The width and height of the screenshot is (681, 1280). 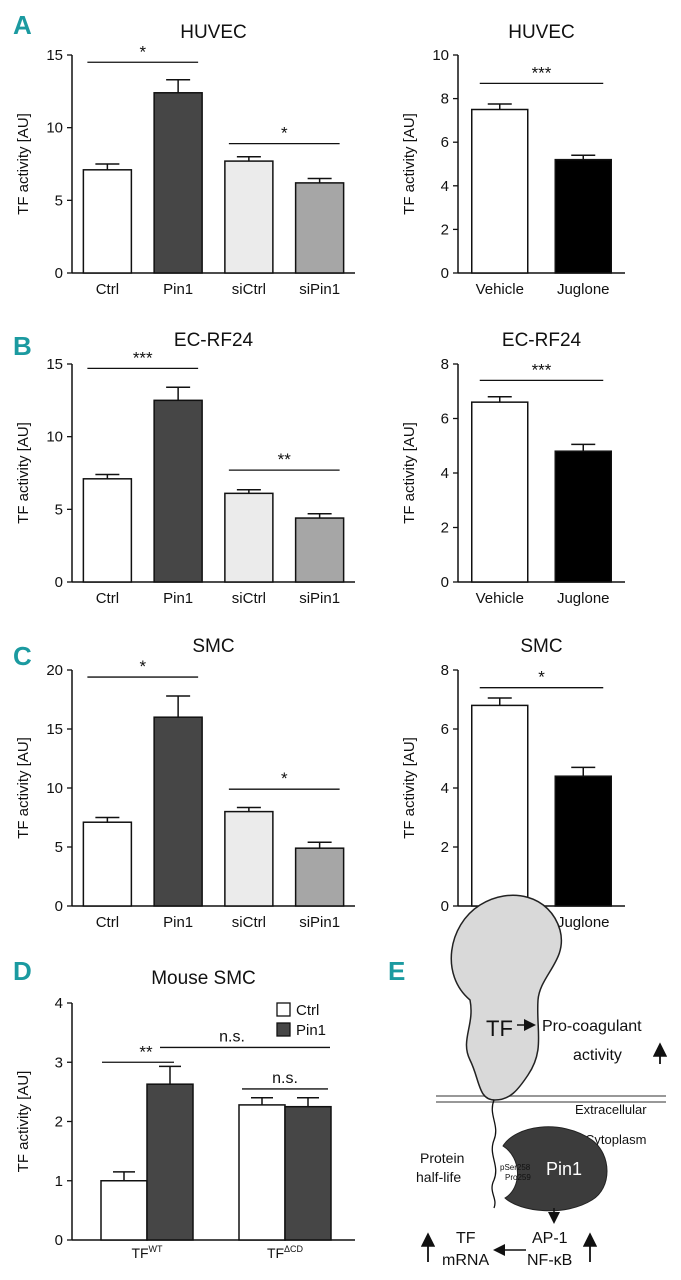 What do you see at coordinates (409, 473) in the screenshot?
I see `y-axis-label-b-right: TF activity [AU]` at bounding box center [409, 473].